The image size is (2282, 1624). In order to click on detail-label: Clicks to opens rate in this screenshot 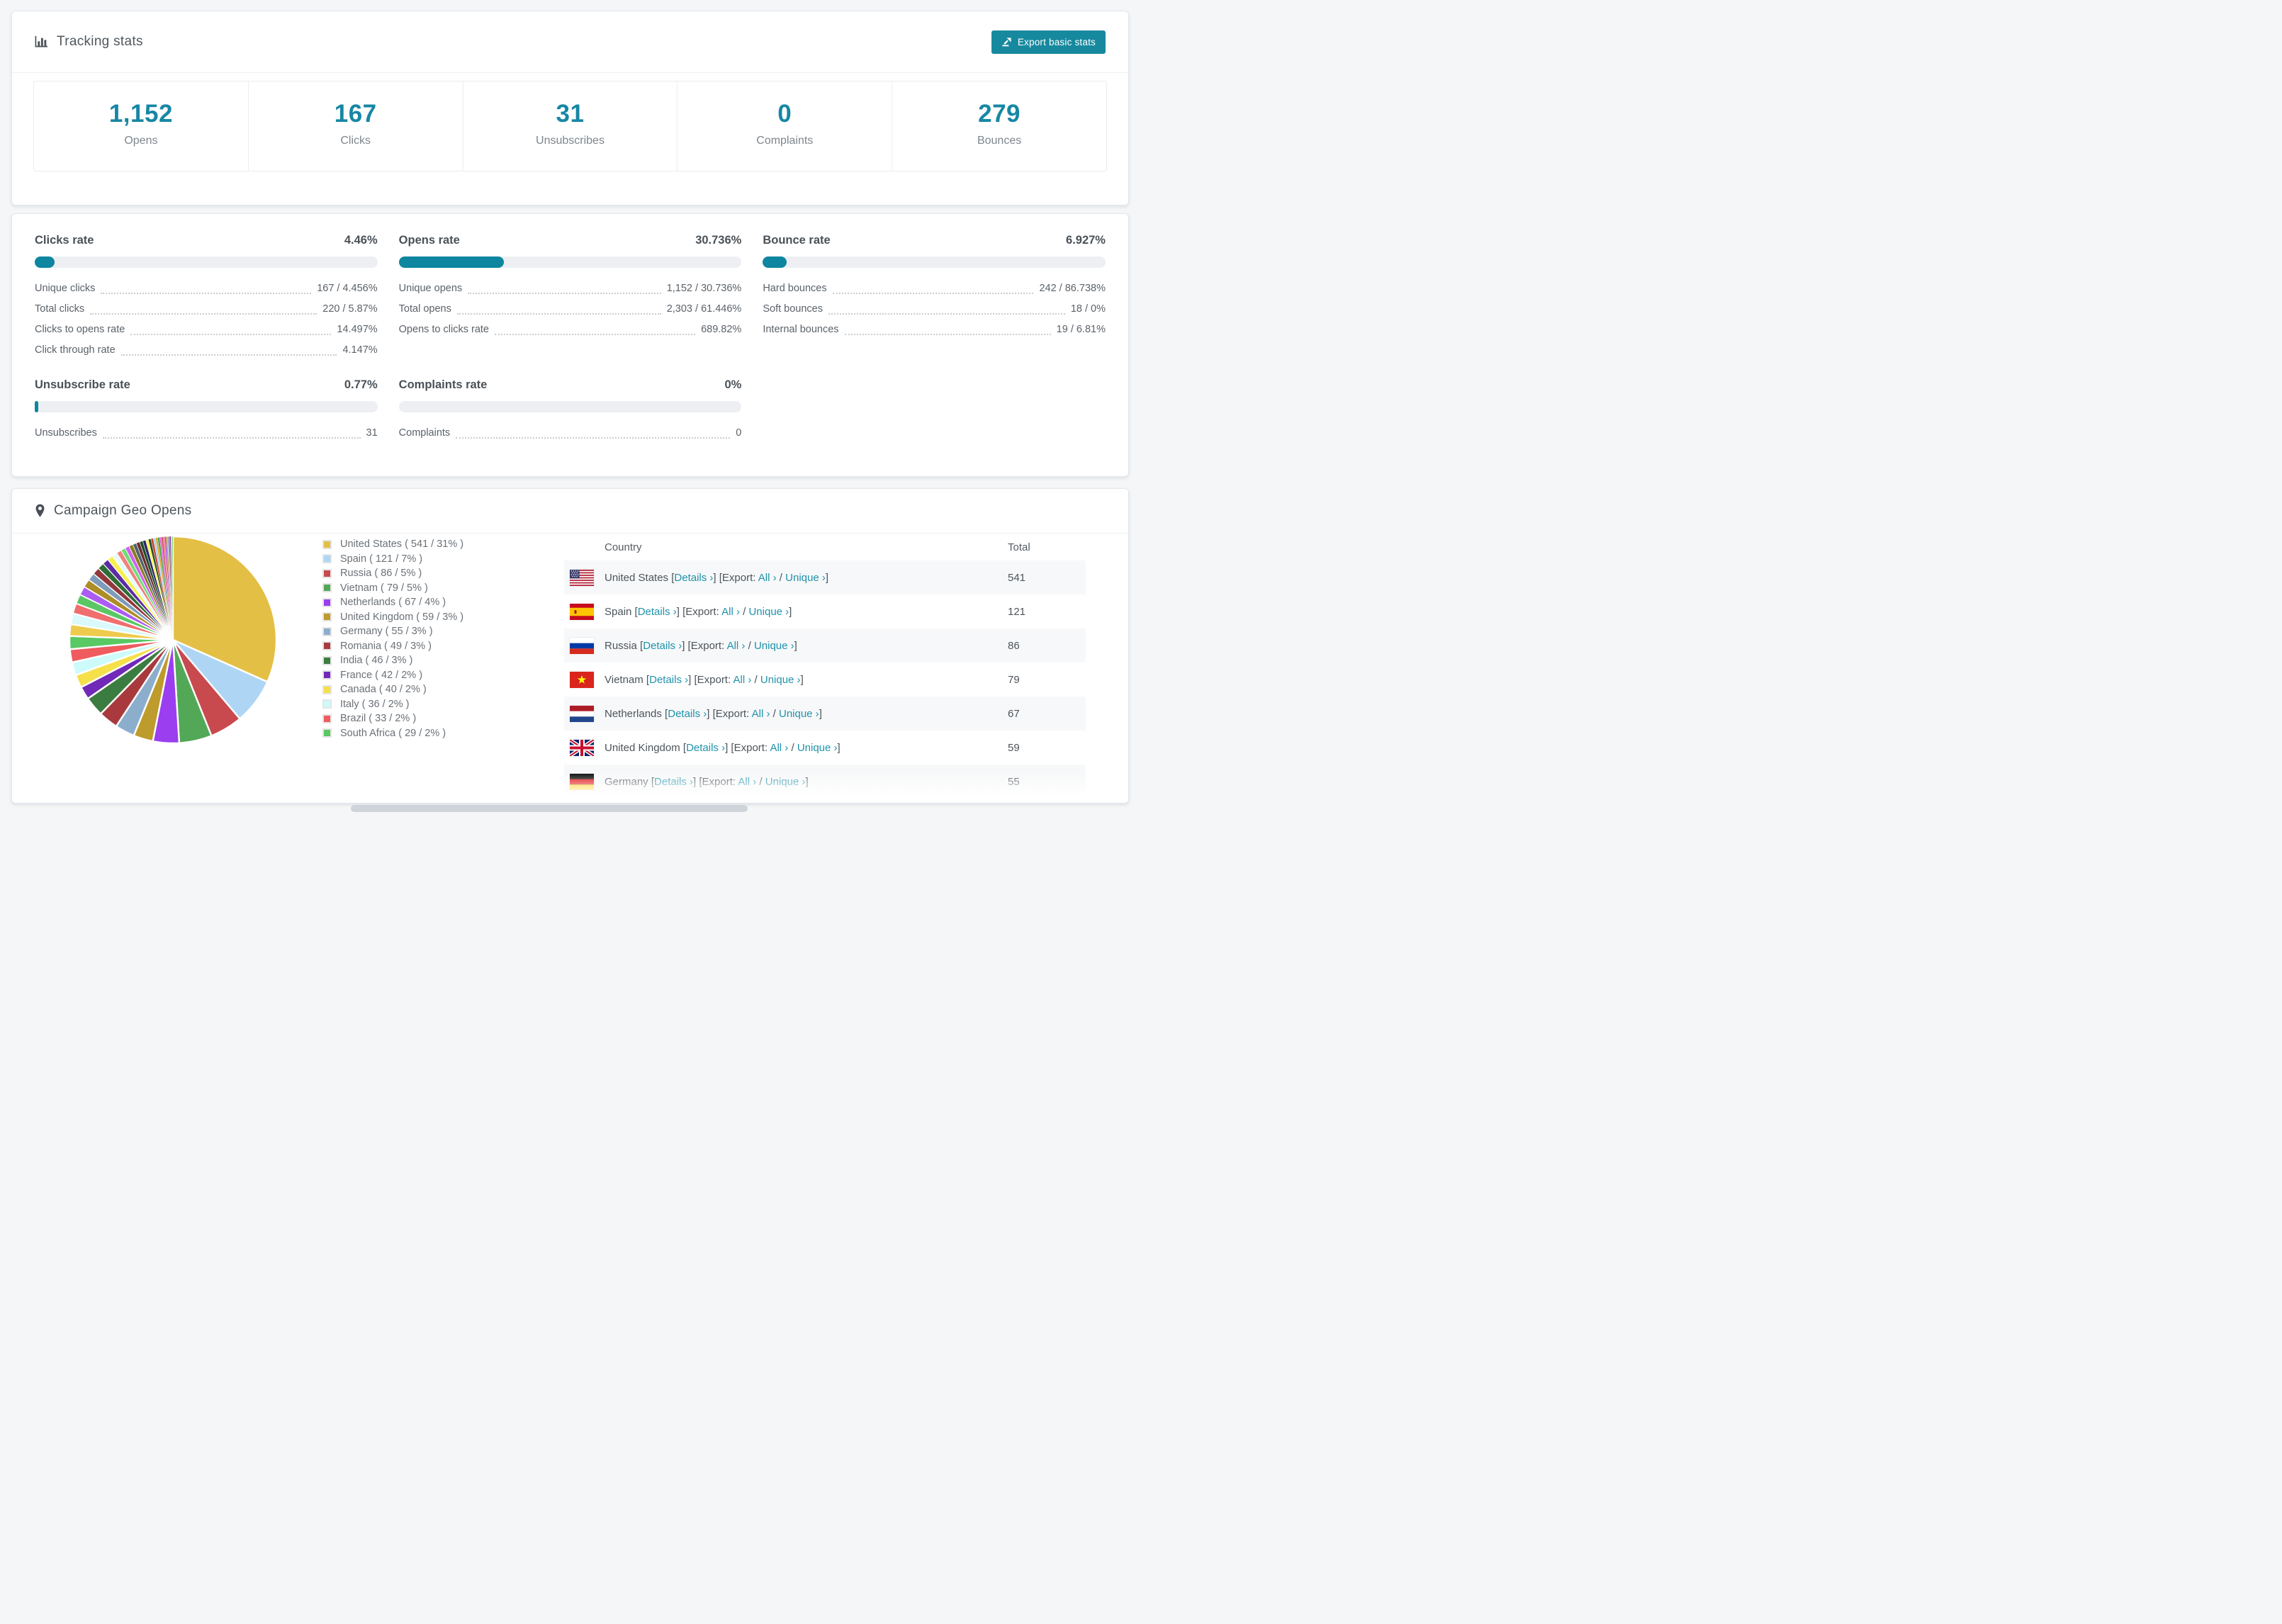, I will do `click(80, 329)`.